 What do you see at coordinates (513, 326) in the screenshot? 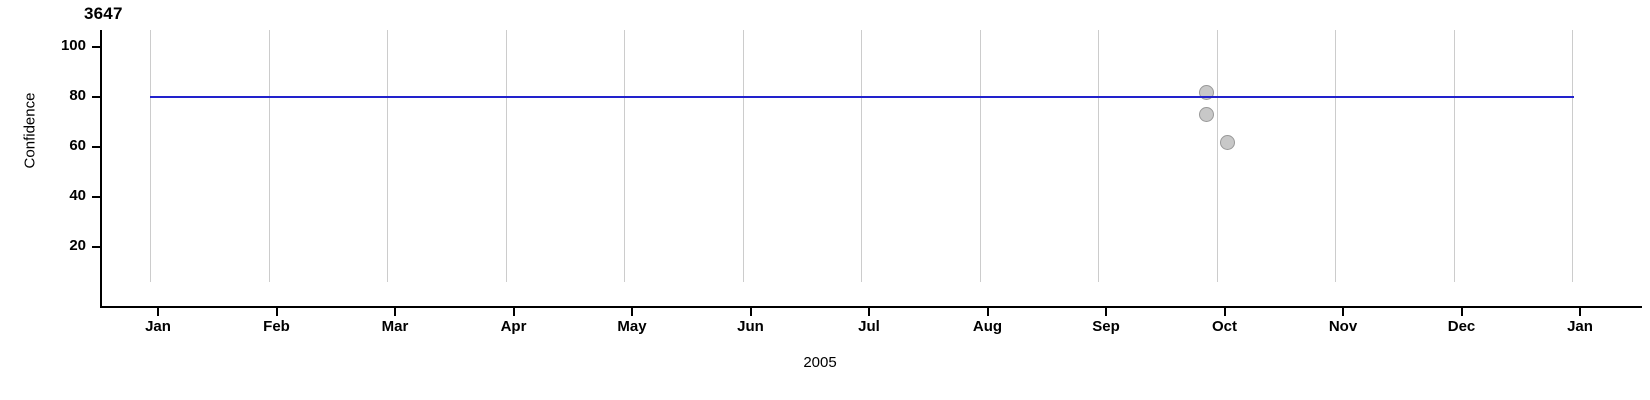
I see `x-tick-label: Apr` at bounding box center [513, 326].